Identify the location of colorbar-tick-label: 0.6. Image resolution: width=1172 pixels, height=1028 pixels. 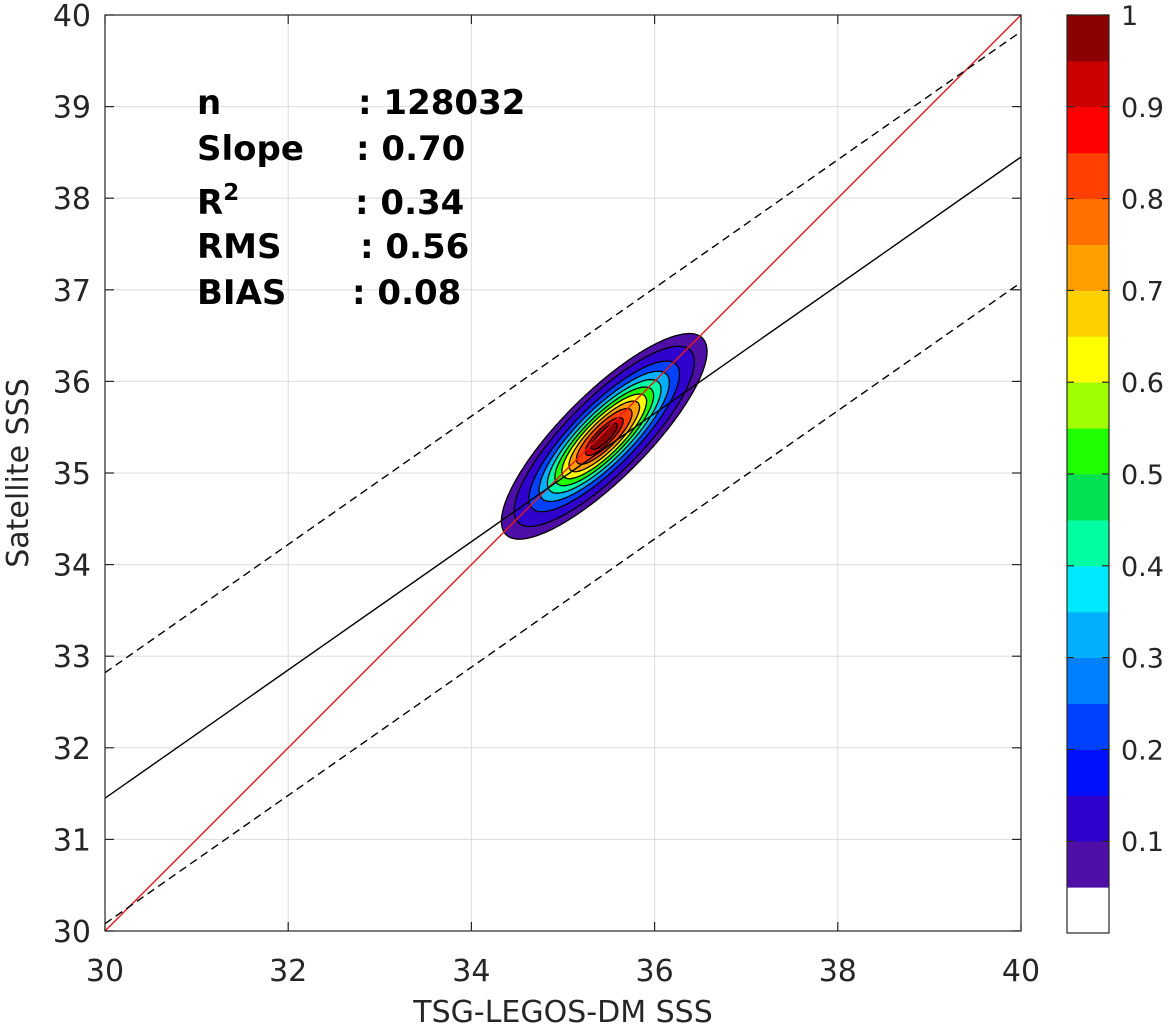
(1142, 383).